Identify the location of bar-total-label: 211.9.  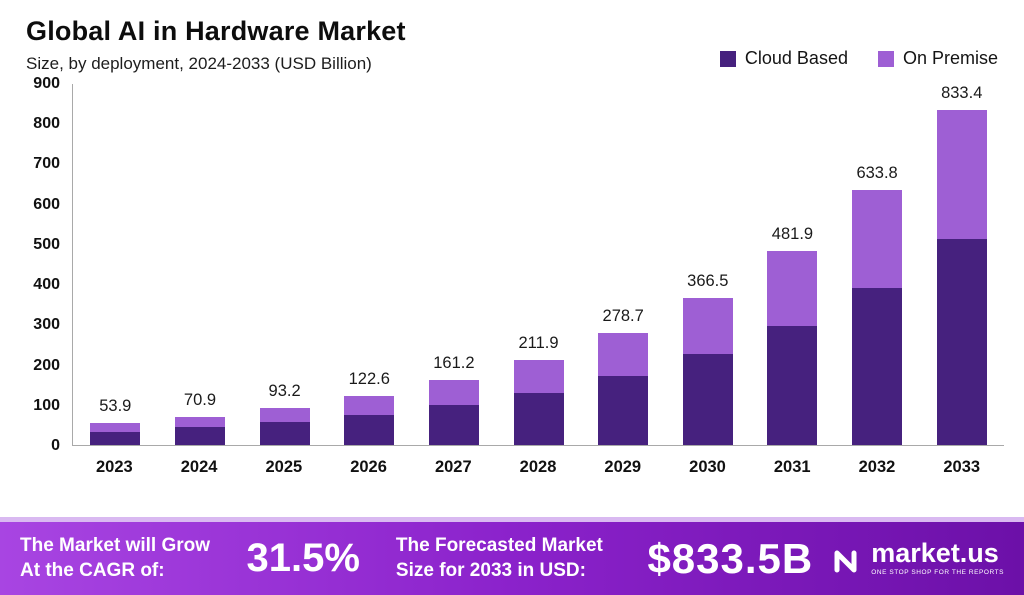
(538, 342).